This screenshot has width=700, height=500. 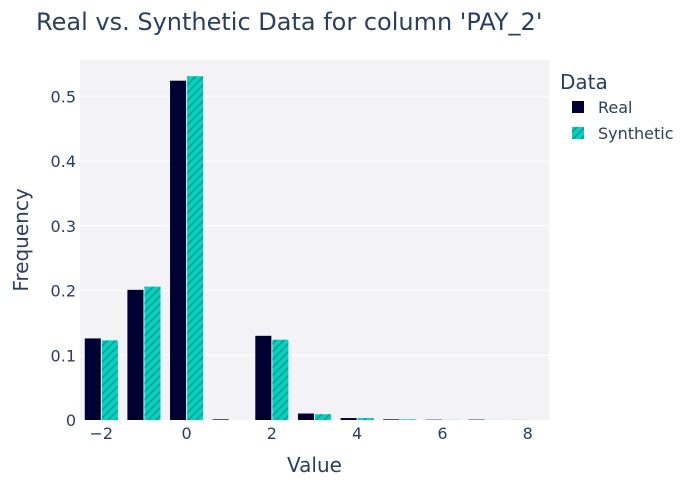 I want to click on x-tick-label: 2, so click(x=272, y=433).